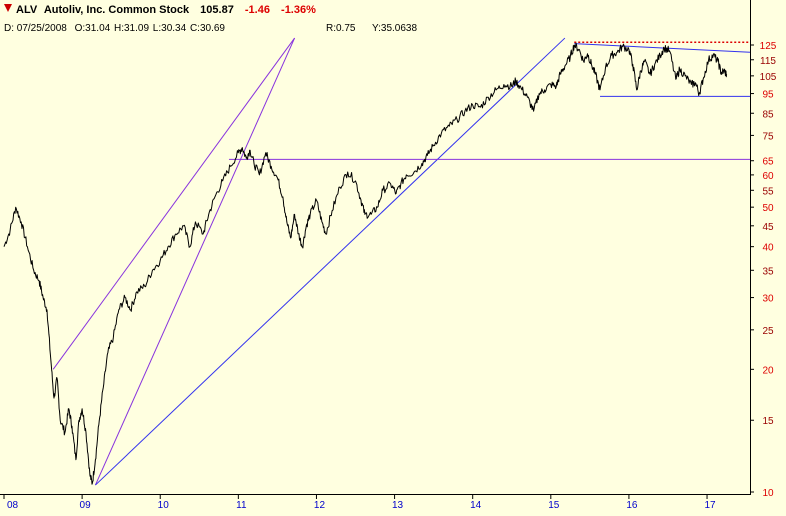 Image resolution: width=786 pixels, height=516 pixels. What do you see at coordinates (298, 10) in the screenshot?
I see `header-change-percent: -1.36%` at bounding box center [298, 10].